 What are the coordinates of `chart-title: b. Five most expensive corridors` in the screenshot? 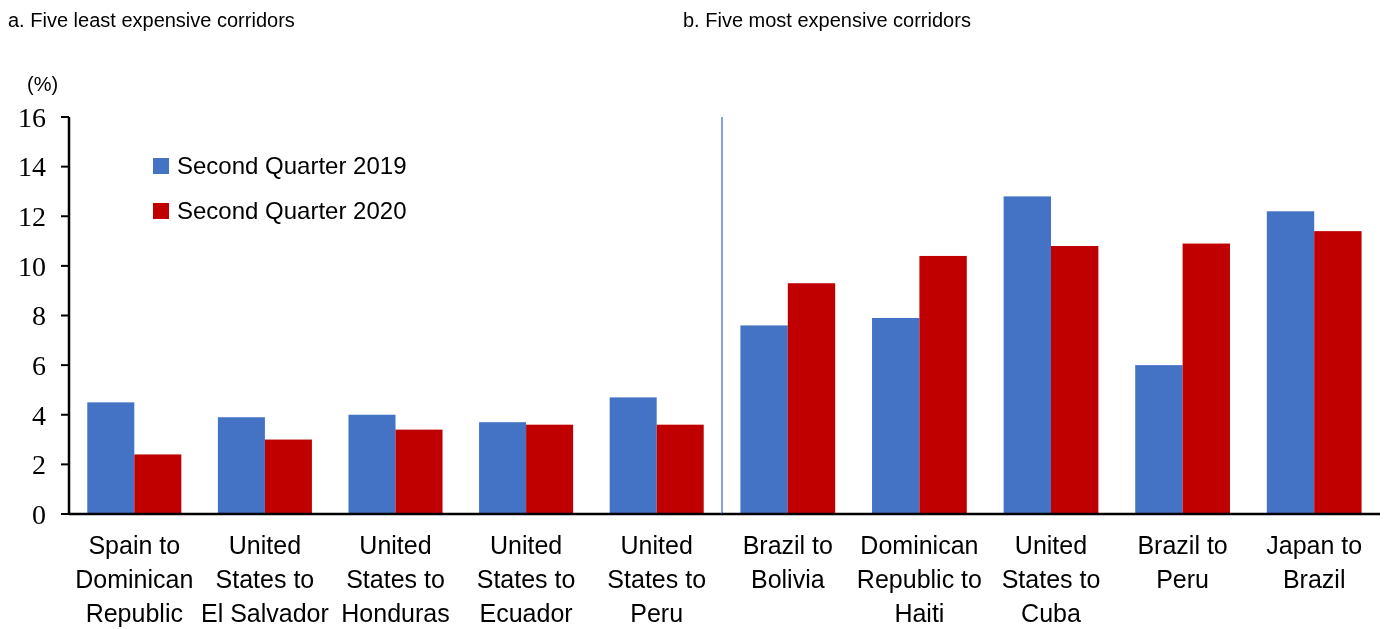 It's located at (827, 20).